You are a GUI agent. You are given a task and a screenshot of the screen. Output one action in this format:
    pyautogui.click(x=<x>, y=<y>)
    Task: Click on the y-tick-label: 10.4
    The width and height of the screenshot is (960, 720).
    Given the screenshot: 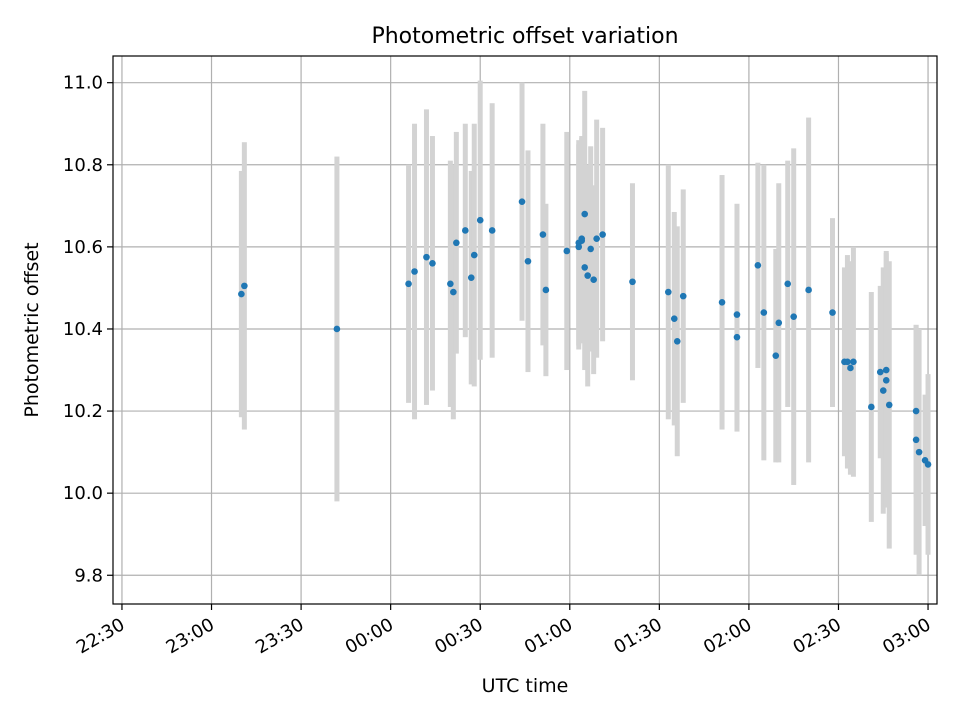 What is the action you would take?
    pyautogui.click(x=83, y=329)
    